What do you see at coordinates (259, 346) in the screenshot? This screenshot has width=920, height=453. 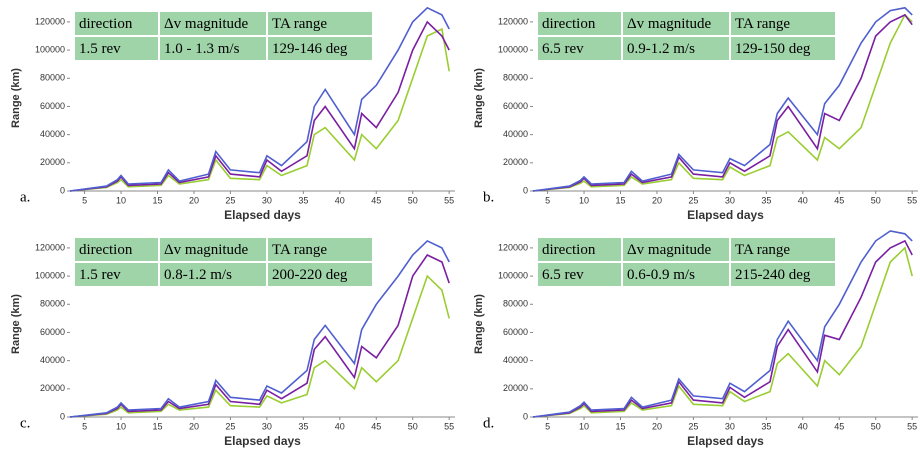 I see `trajectory-line` at bounding box center [259, 346].